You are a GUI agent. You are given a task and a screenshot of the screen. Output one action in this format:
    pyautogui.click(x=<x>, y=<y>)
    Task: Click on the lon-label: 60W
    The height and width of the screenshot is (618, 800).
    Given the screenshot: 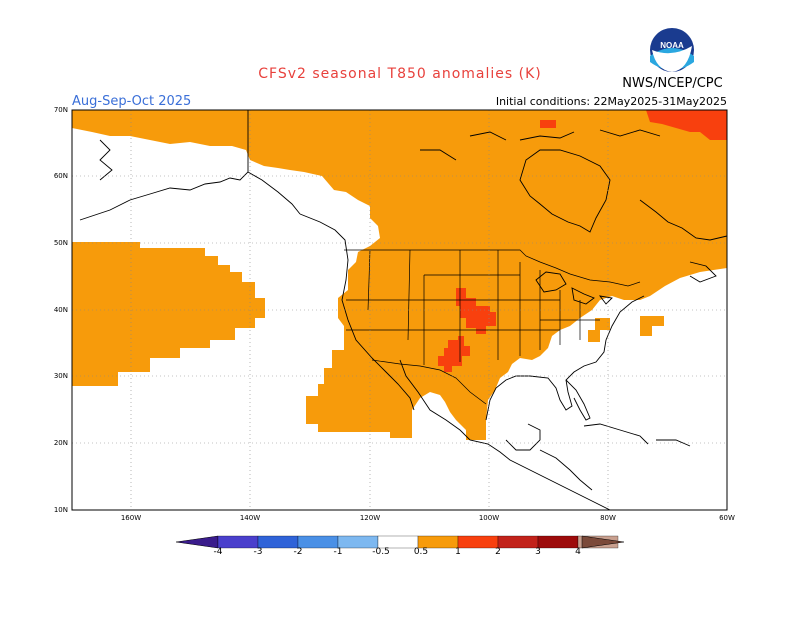 What is the action you would take?
    pyautogui.click(x=727, y=518)
    